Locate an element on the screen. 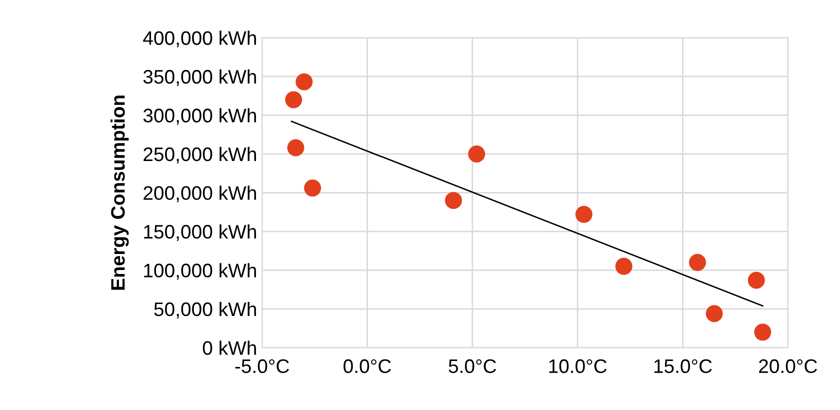 The image size is (840, 410). x-tick-label: -5.0°C is located at coordinates (262, 366).